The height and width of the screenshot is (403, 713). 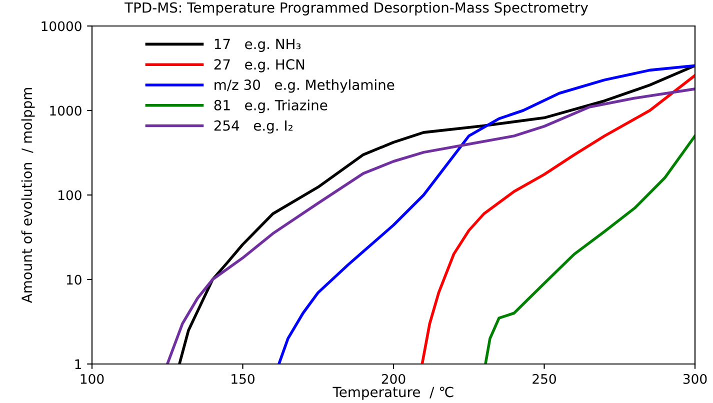 I want to click on x-axis-title: Temperature / ℃, so click(x=393, y=393).